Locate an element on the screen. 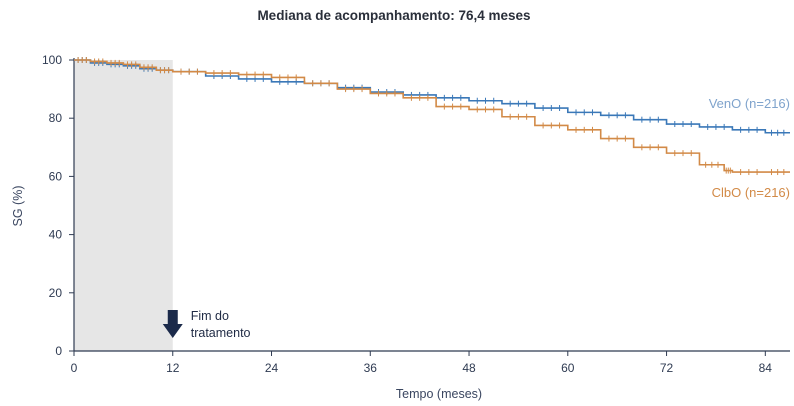 This screenshot has width=794, height=406. y-tick-label: 20 is located at coordinates (56, 293).